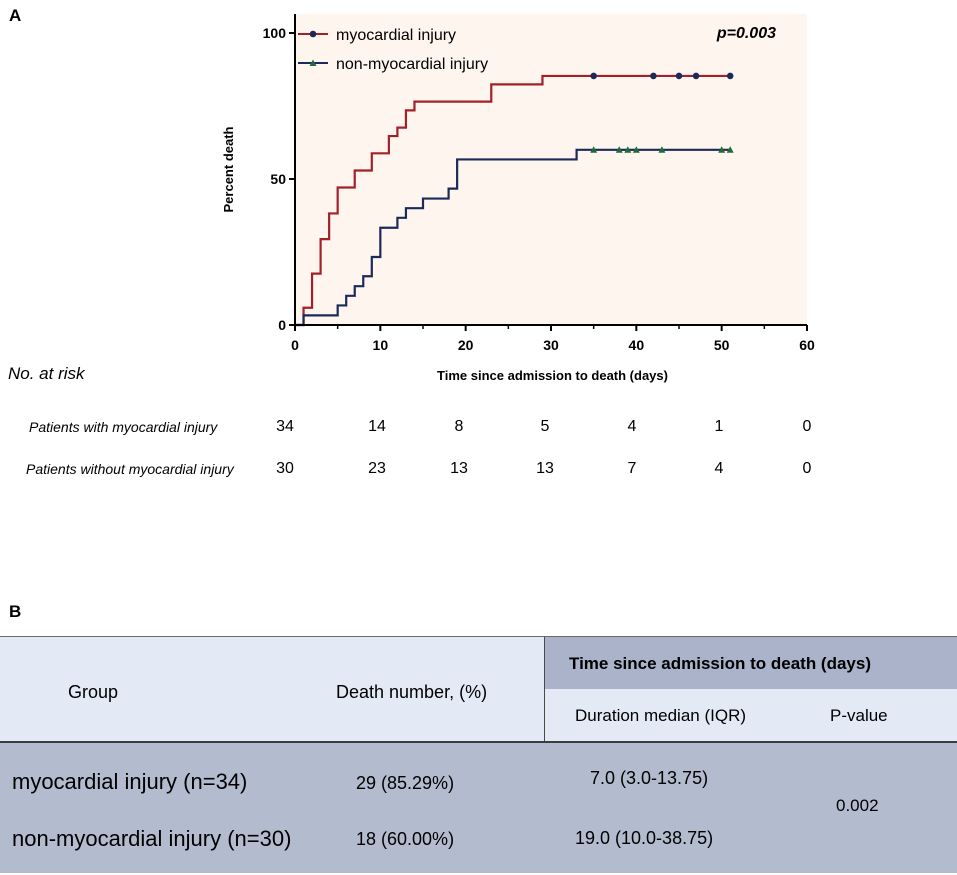 This screenshot has width=957, height=875. What do you see at coordinates (130, 469) in the screenshot?
I see `risk-row-label: Patients without myocardial injury` at bounding box center [130, 469].